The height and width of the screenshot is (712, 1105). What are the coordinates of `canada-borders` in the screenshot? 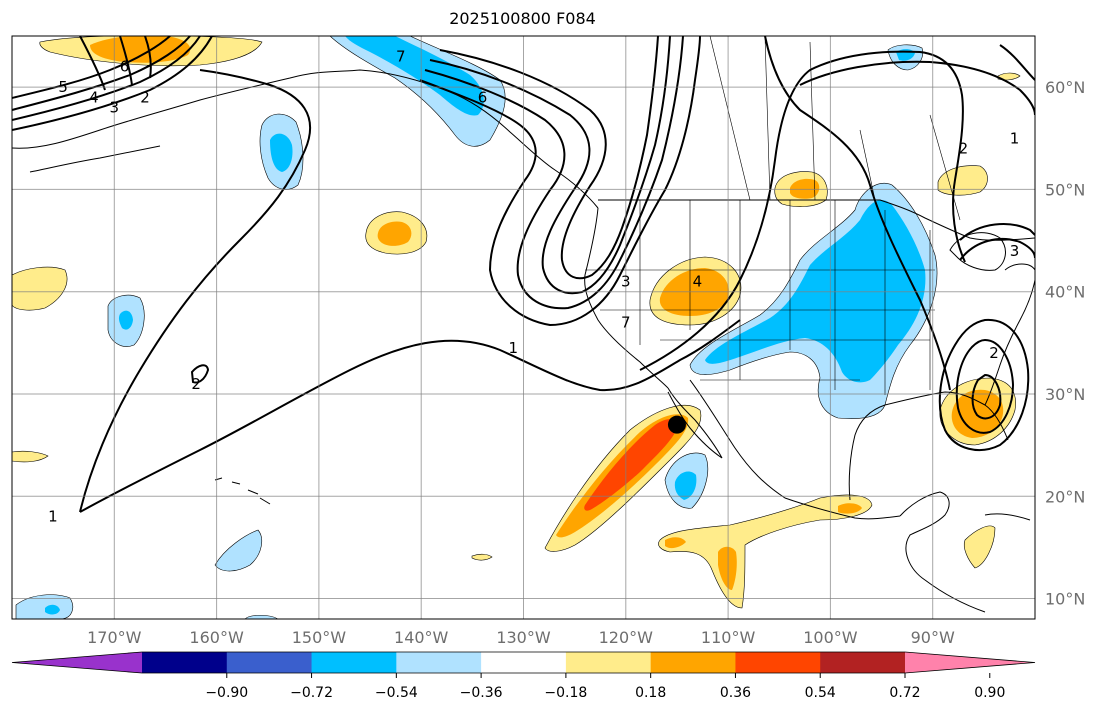 It's located at (835, 128).